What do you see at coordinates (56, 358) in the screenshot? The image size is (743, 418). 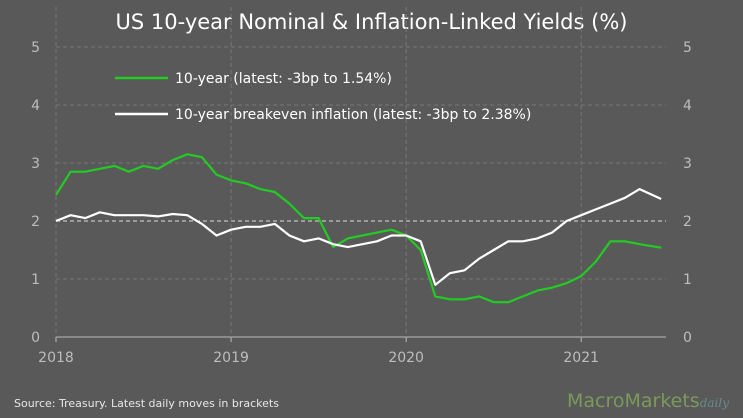 I see `x-tick: 2018` at bounding box center [56, 358].